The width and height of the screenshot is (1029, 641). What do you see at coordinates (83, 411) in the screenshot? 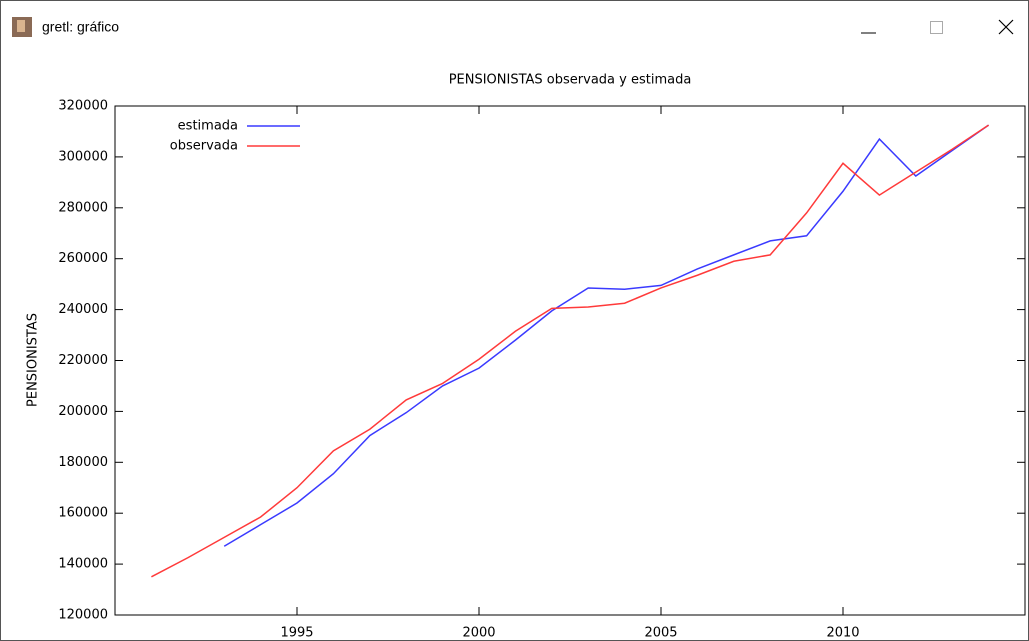
I see `y-tick-label: 200000` at bounding box center [83, 411].